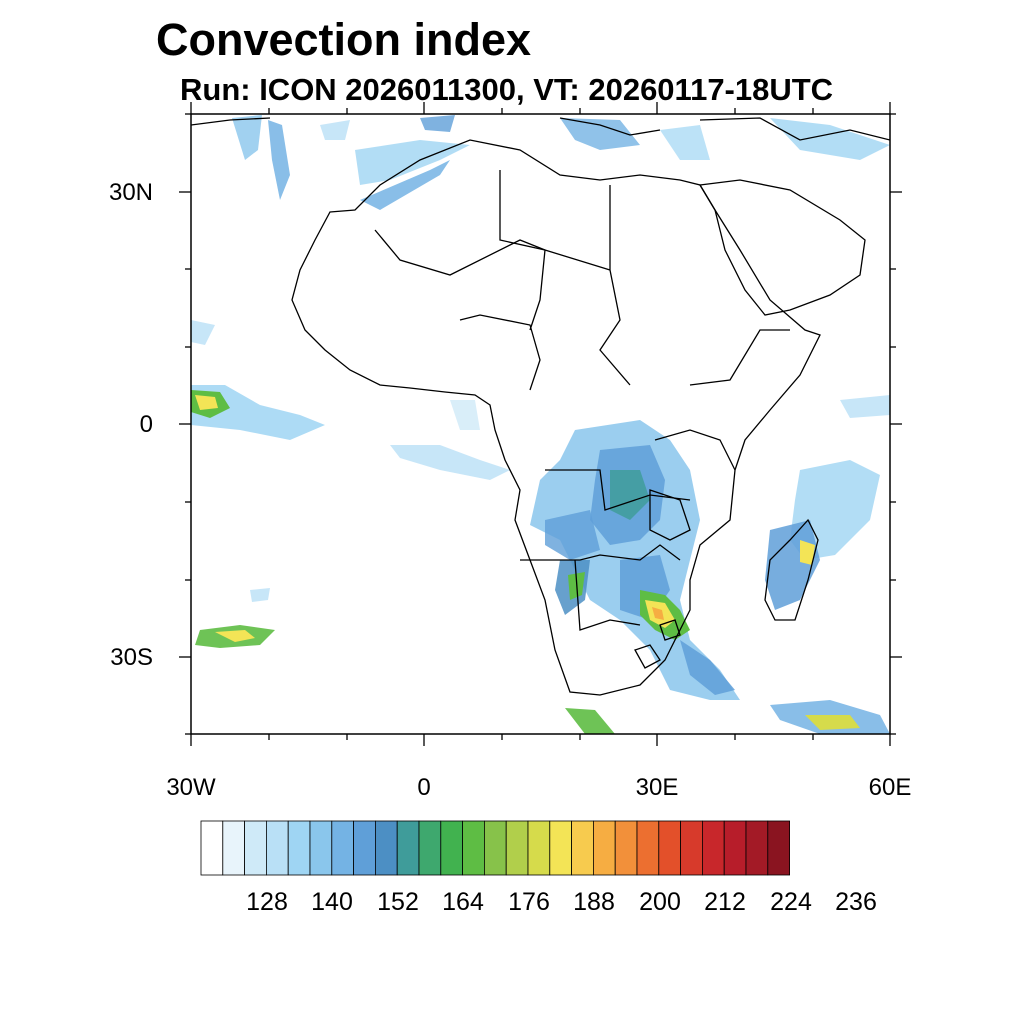 The image size is (1024, 1024). Describe the element at coordinates (130, 192) in the screenshot. I see `lat-label-30n: 30N` at that location.